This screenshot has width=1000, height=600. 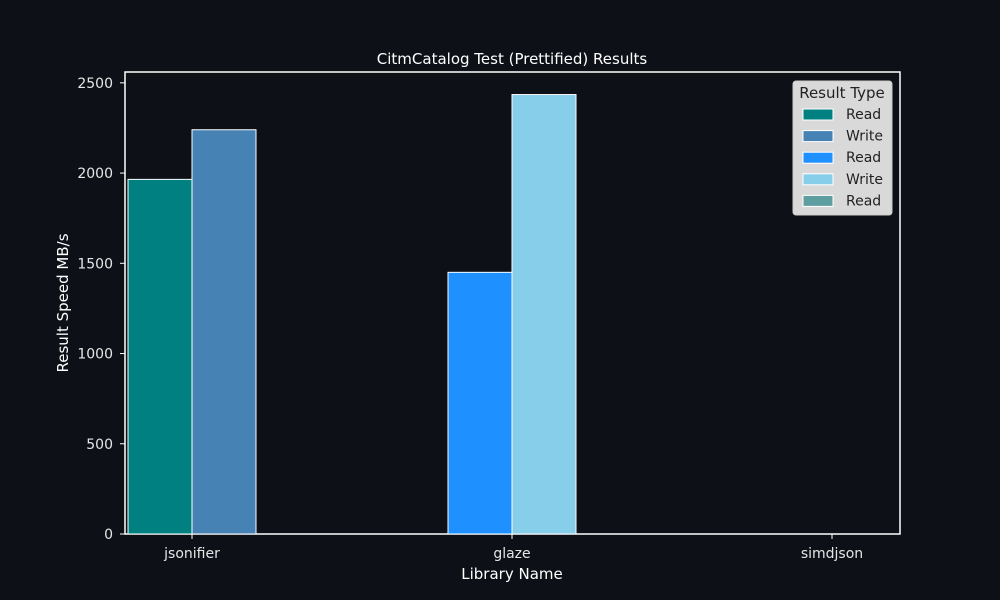 I want to click on chart-title: CitmCatalog Test (Prettified) Results, so click(x=512, y=59).